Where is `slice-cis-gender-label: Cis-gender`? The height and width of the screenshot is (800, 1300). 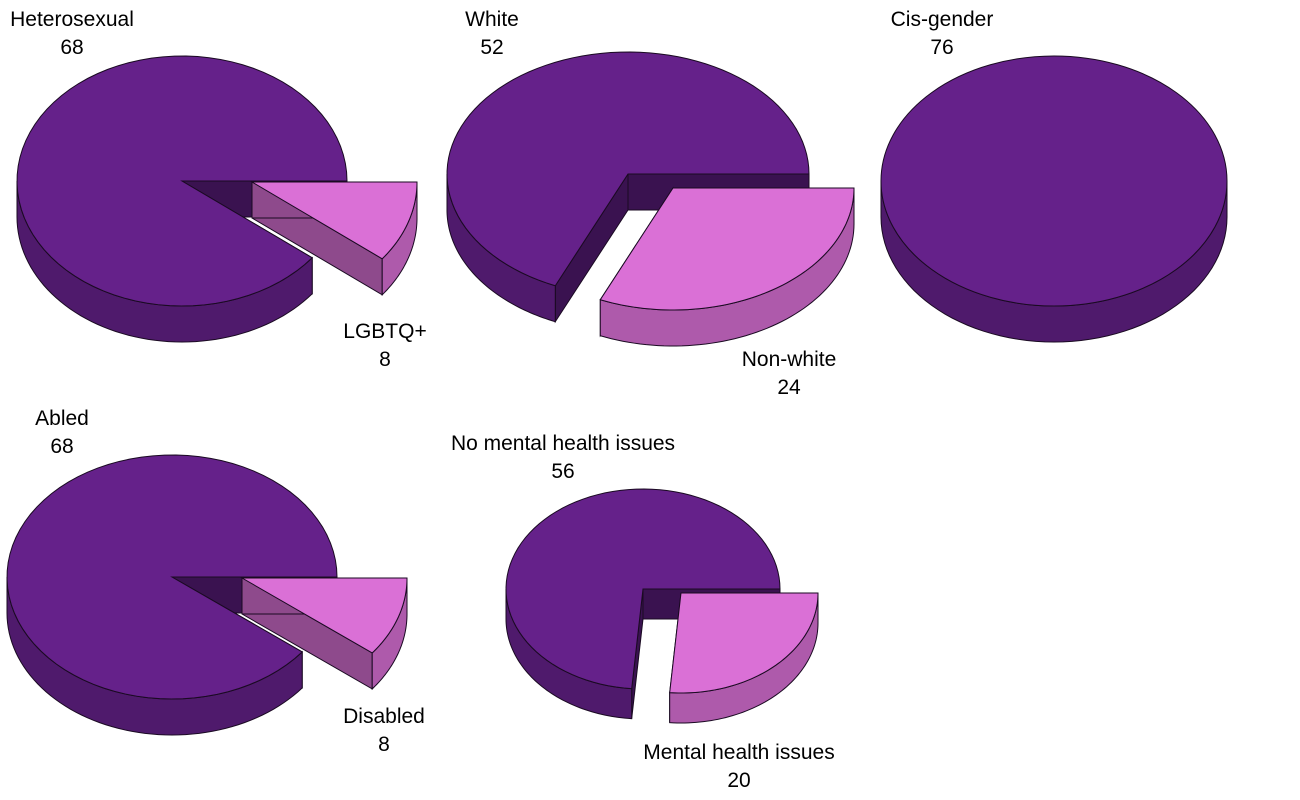
slice-cis-gender-label: Cis-gender is located at coordinates (942, 19).